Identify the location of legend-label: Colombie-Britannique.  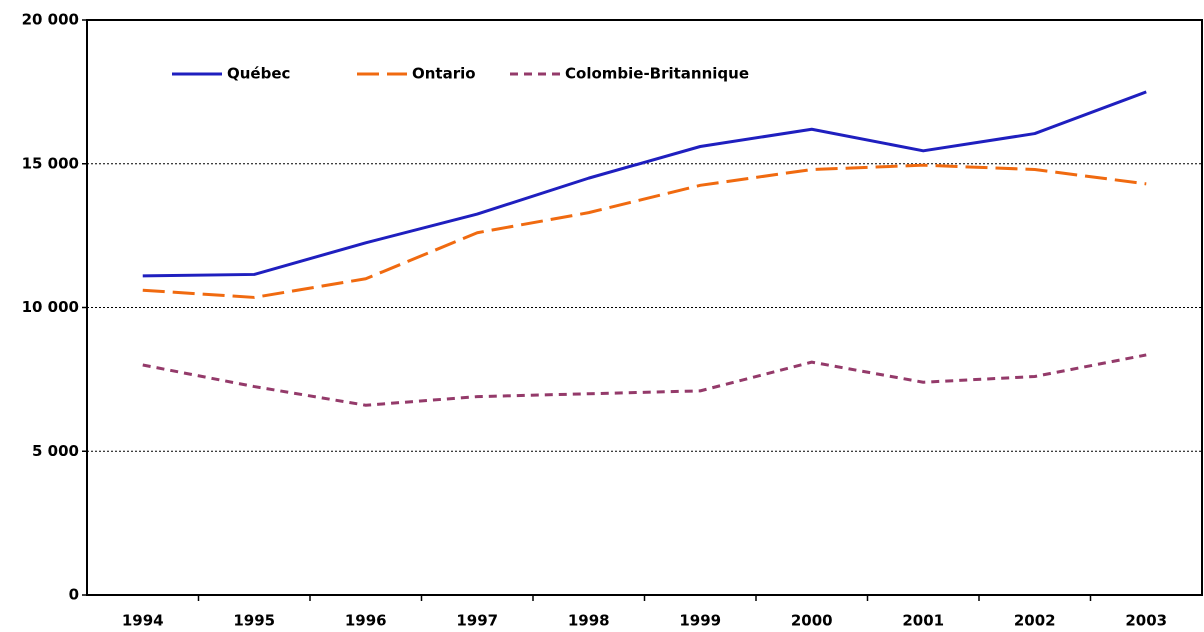
(657, 74).